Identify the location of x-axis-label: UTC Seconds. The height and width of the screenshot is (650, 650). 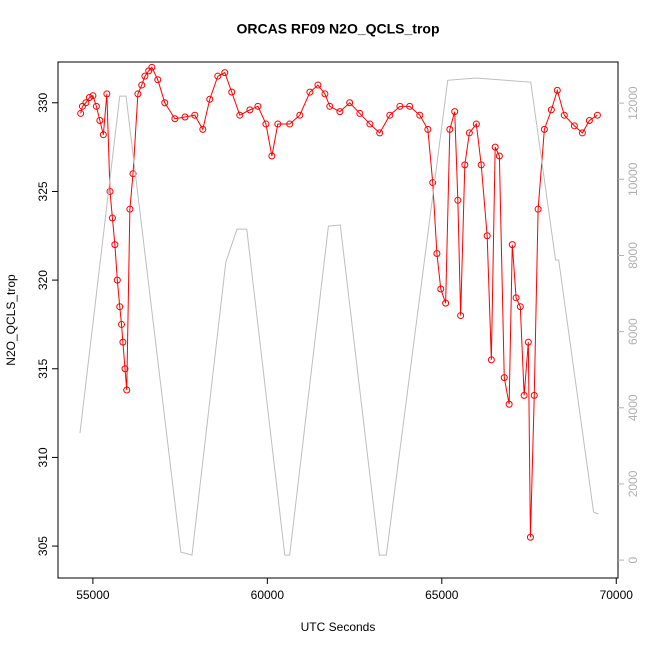
(338, 627).